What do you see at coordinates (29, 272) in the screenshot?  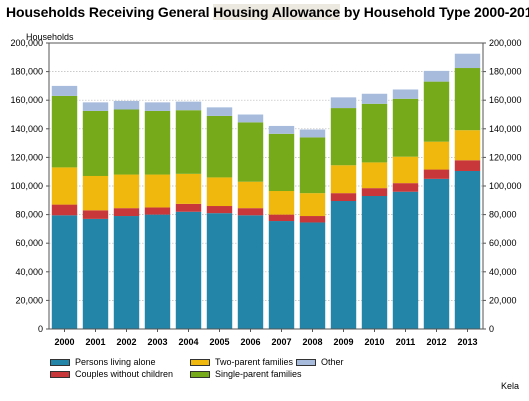 I see `y-tick-label: 40,000` at bounding box center [29, 272].